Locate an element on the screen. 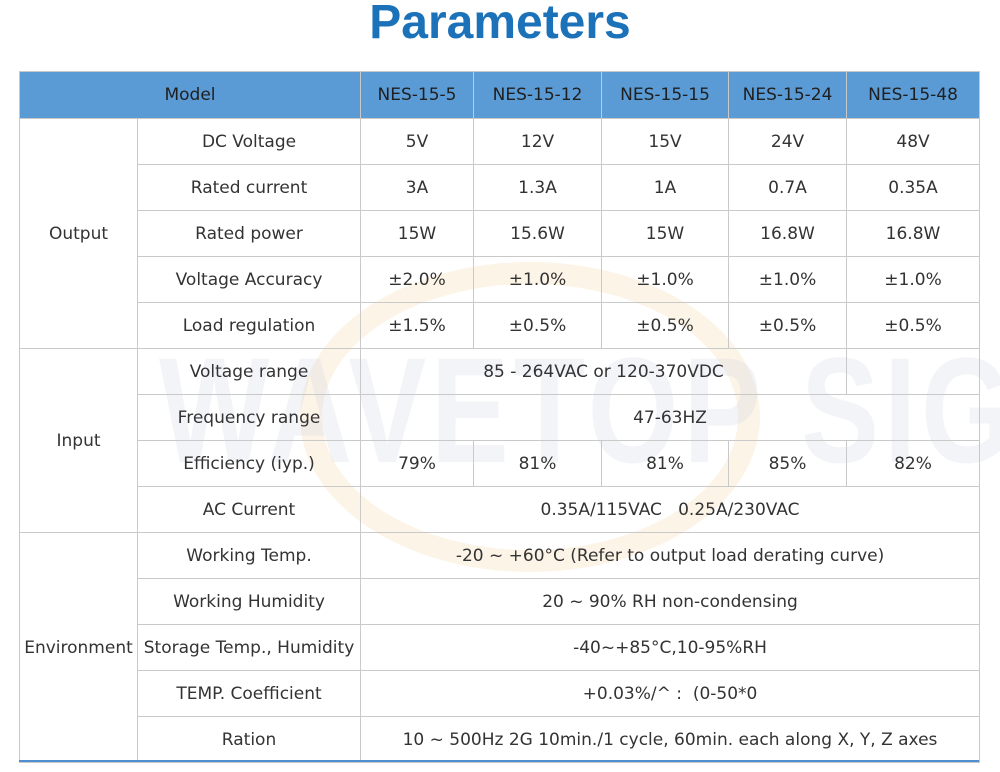  row-label: Efficiency (iyp.) is located at coordinates (249, 463).